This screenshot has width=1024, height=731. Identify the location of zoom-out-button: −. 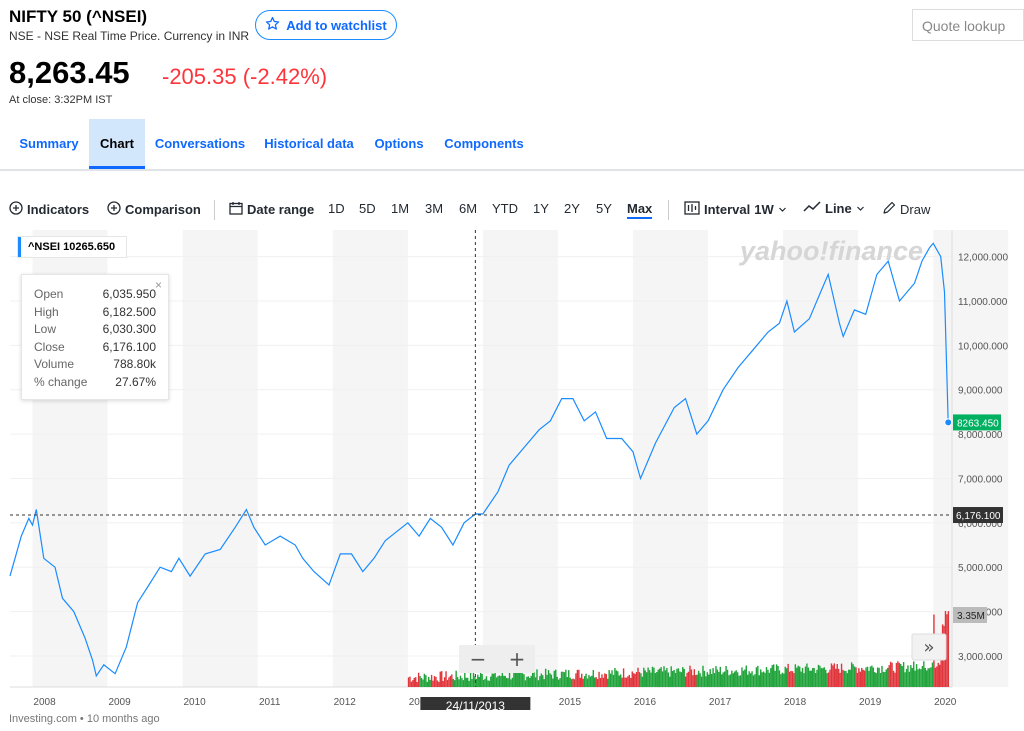
(478, 659).